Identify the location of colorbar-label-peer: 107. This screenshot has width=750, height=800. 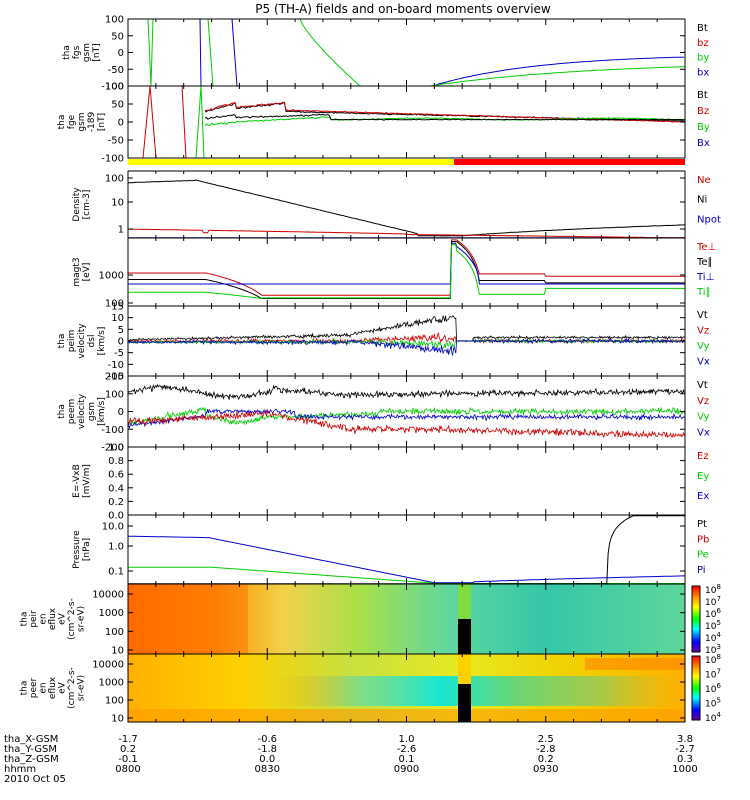
(713, 674).